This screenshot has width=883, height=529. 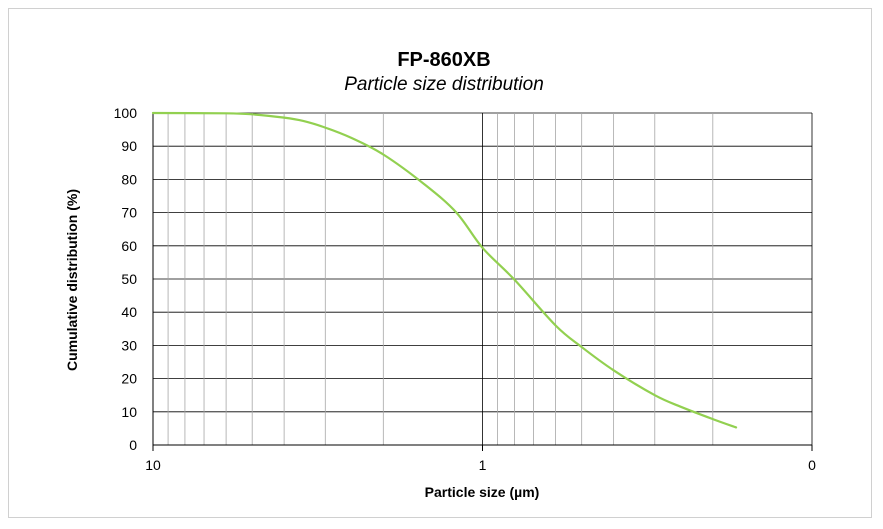 What do you see at coordinates (444, 84) in the screenshot?
I see `chart-subtitle: Particle size distribution` at bounding box center [444, 84].